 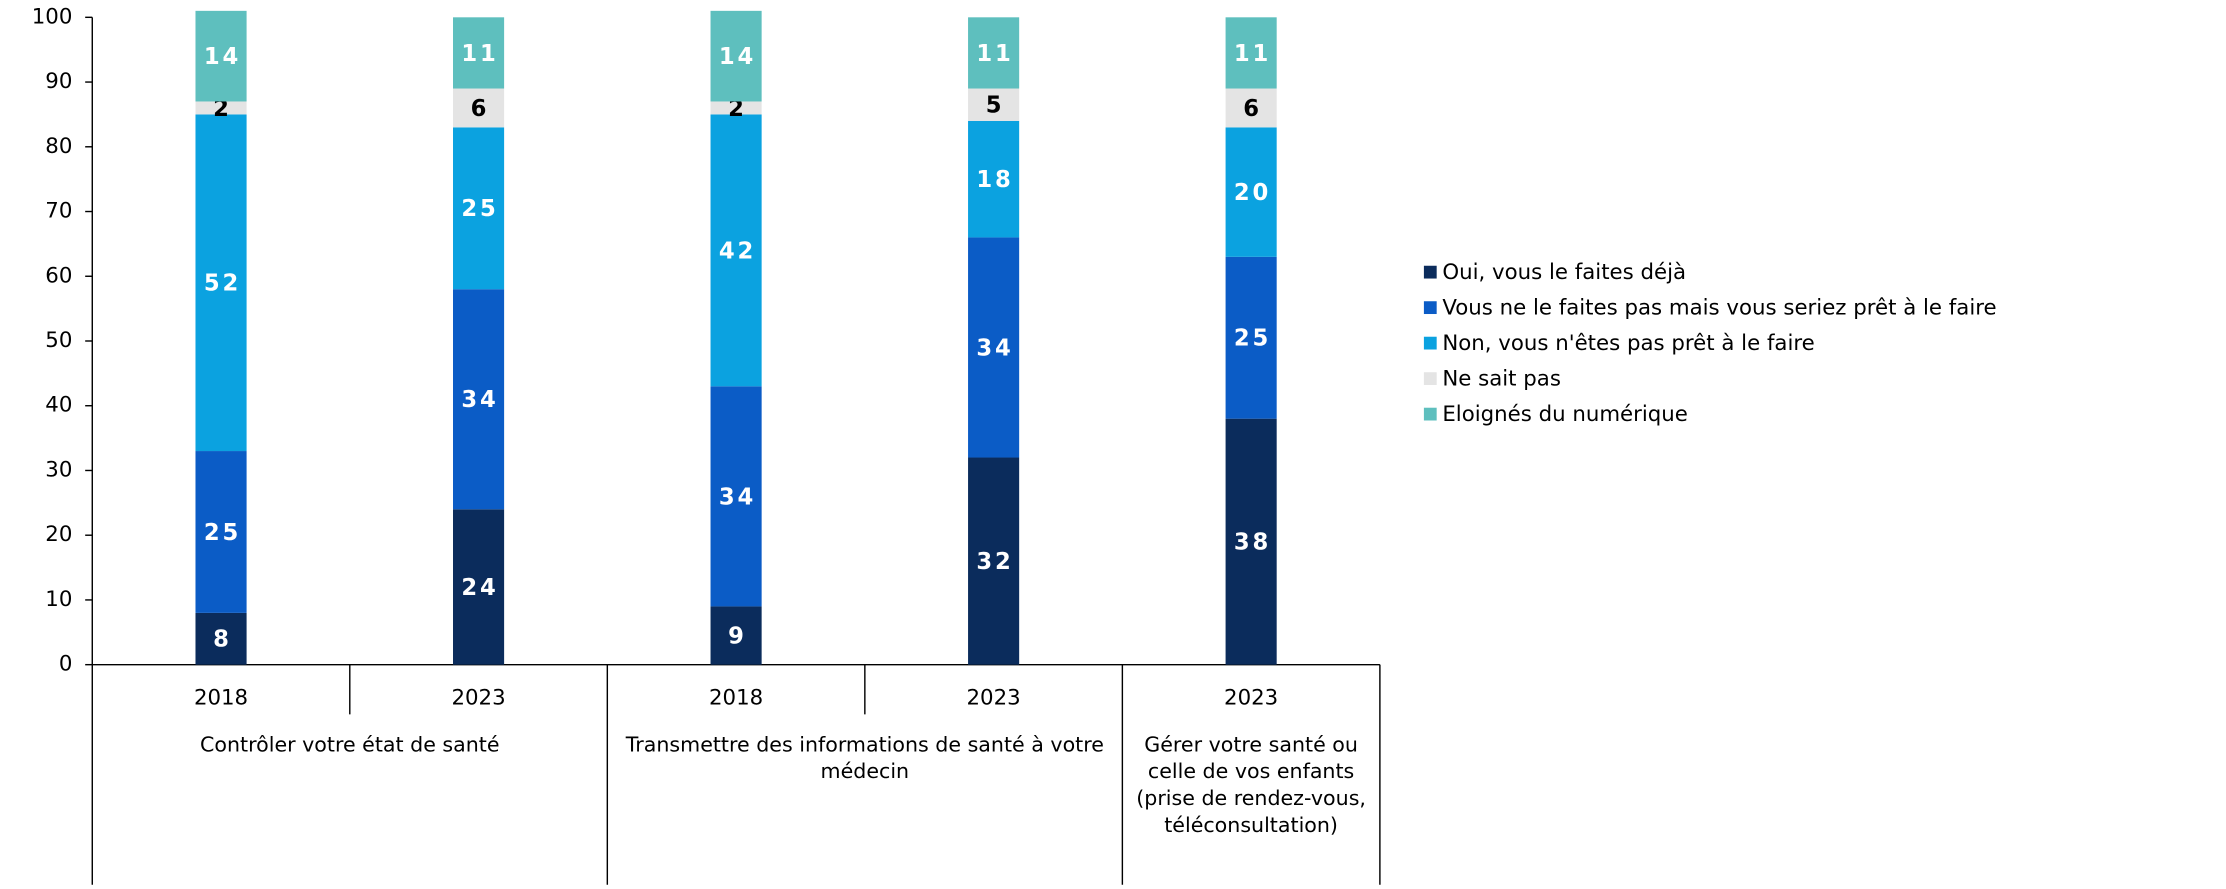 I want to click on group-label: Contrôler votre état de santé, so click(x=350, y=745).